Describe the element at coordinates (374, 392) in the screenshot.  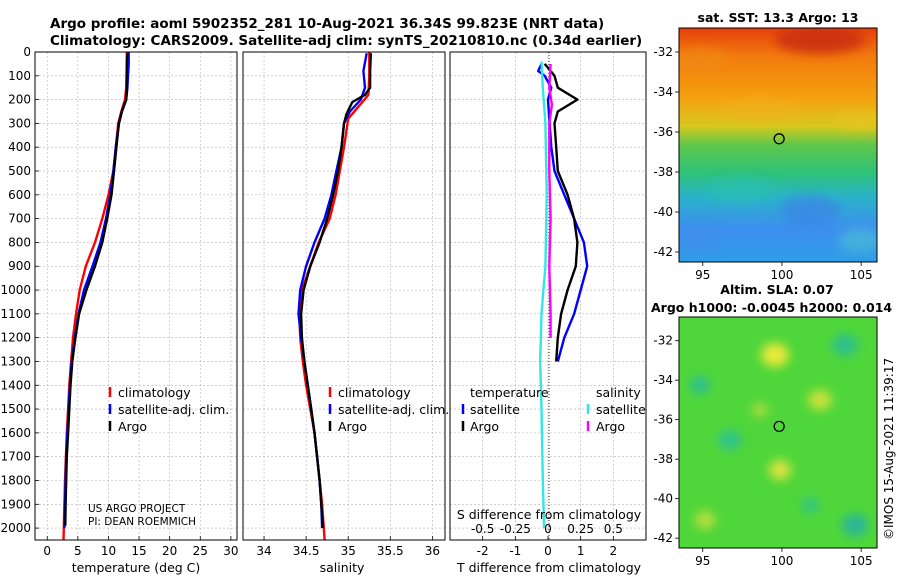
I see `legend-label-climatology: climatology` at that location.